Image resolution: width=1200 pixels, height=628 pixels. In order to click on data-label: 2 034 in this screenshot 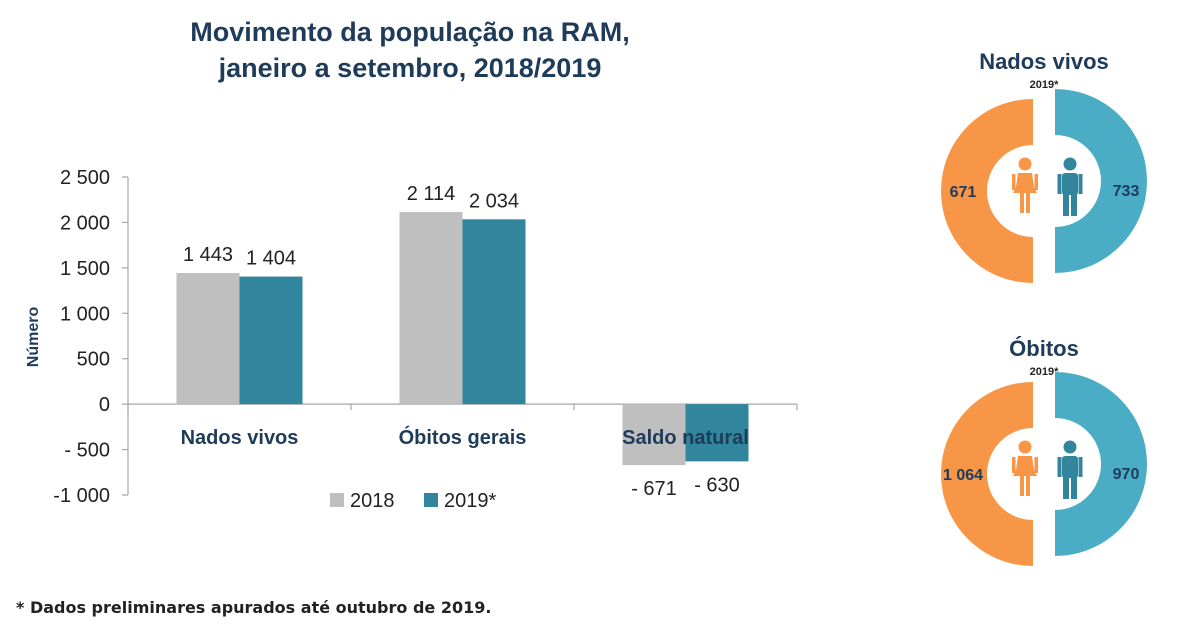, I will do `click(494, 201)`.